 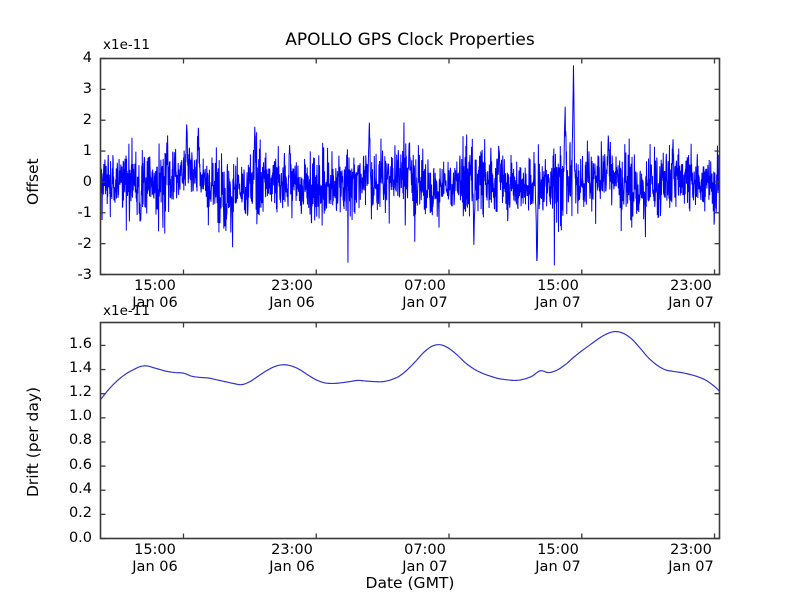 What do you see at coordinates (33, 181) in the screenshot?
I see `offset-y-axis-label: Offset` at bounding box center [33, 181].